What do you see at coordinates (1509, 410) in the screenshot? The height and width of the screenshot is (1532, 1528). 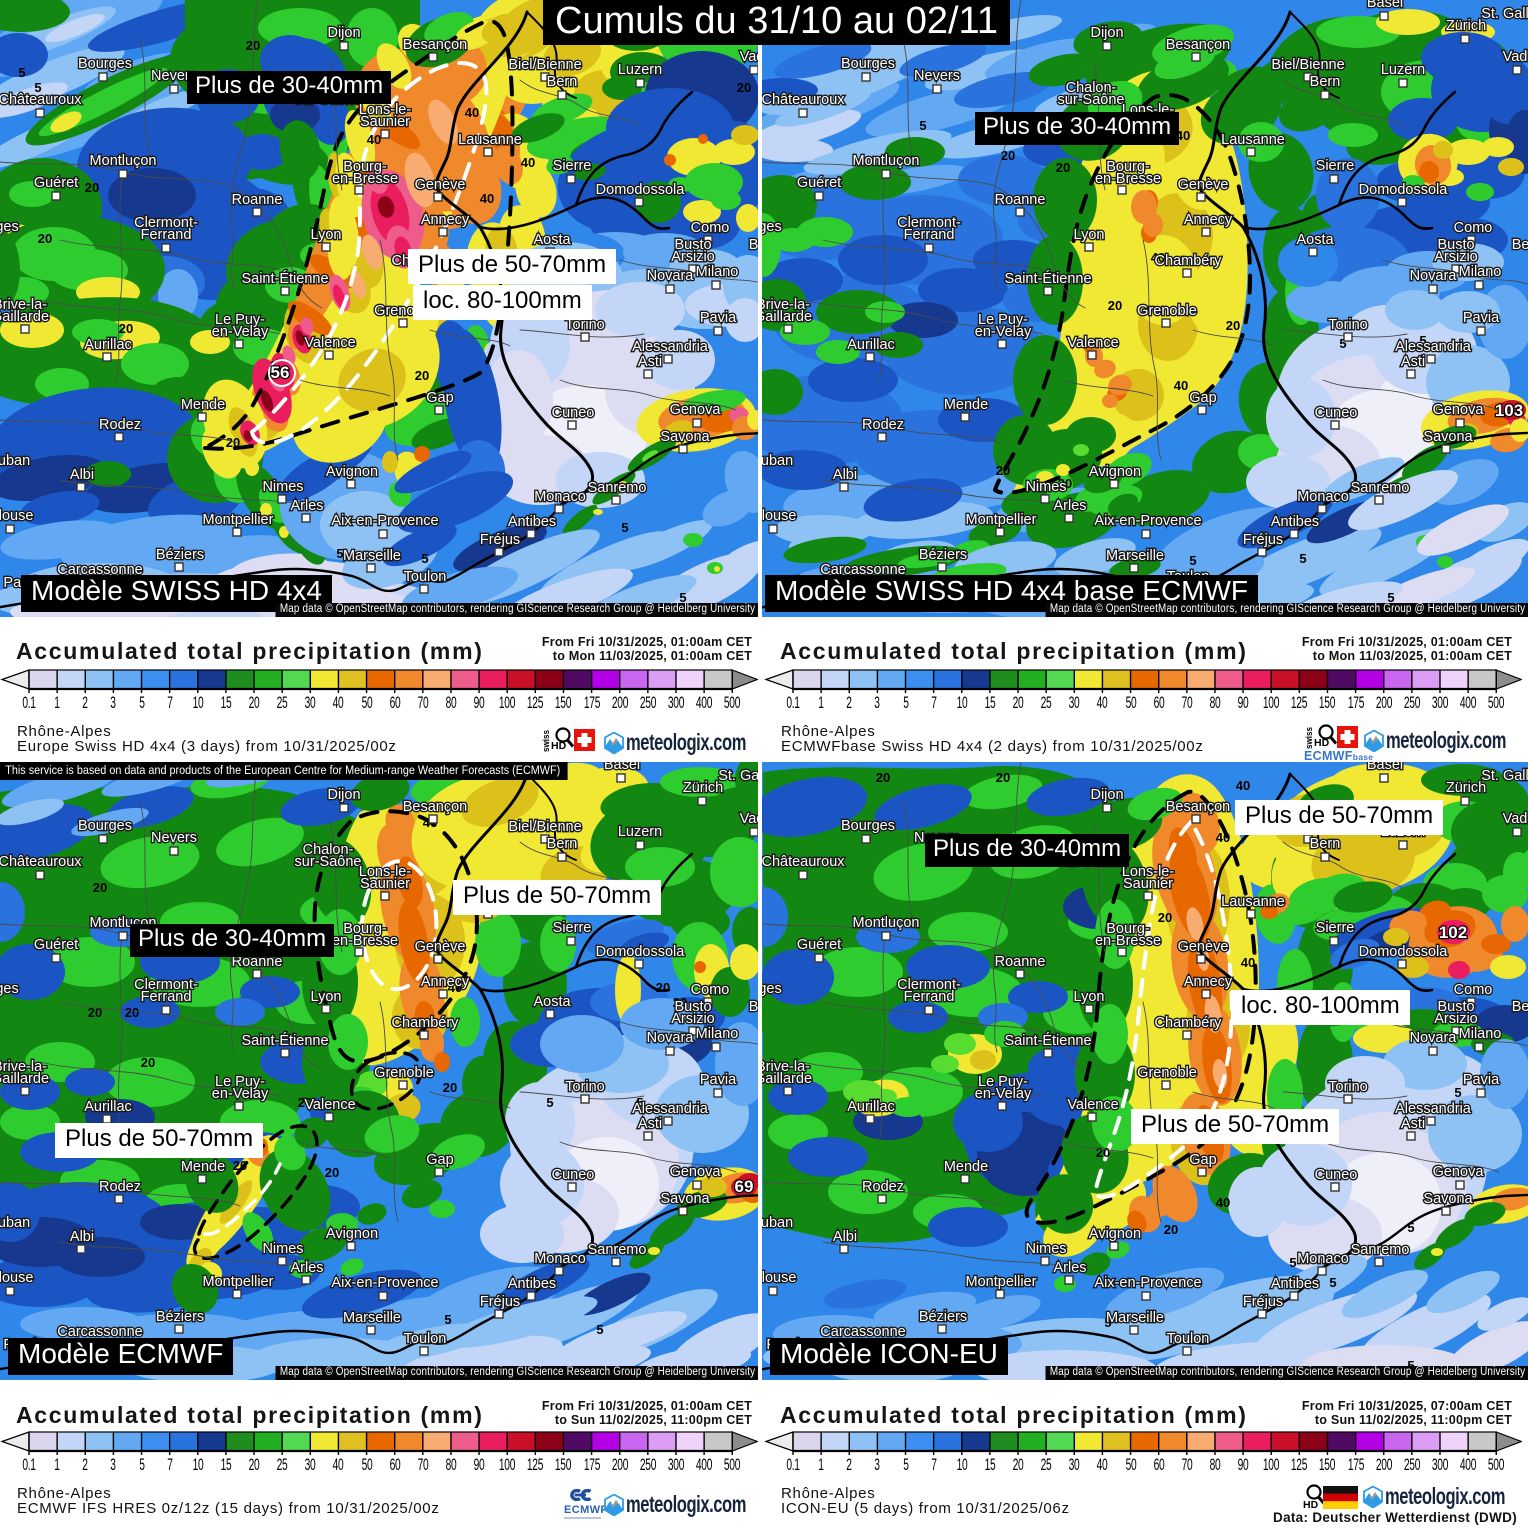 I see `svg-text: 103` at bounding box center [1509, 410].